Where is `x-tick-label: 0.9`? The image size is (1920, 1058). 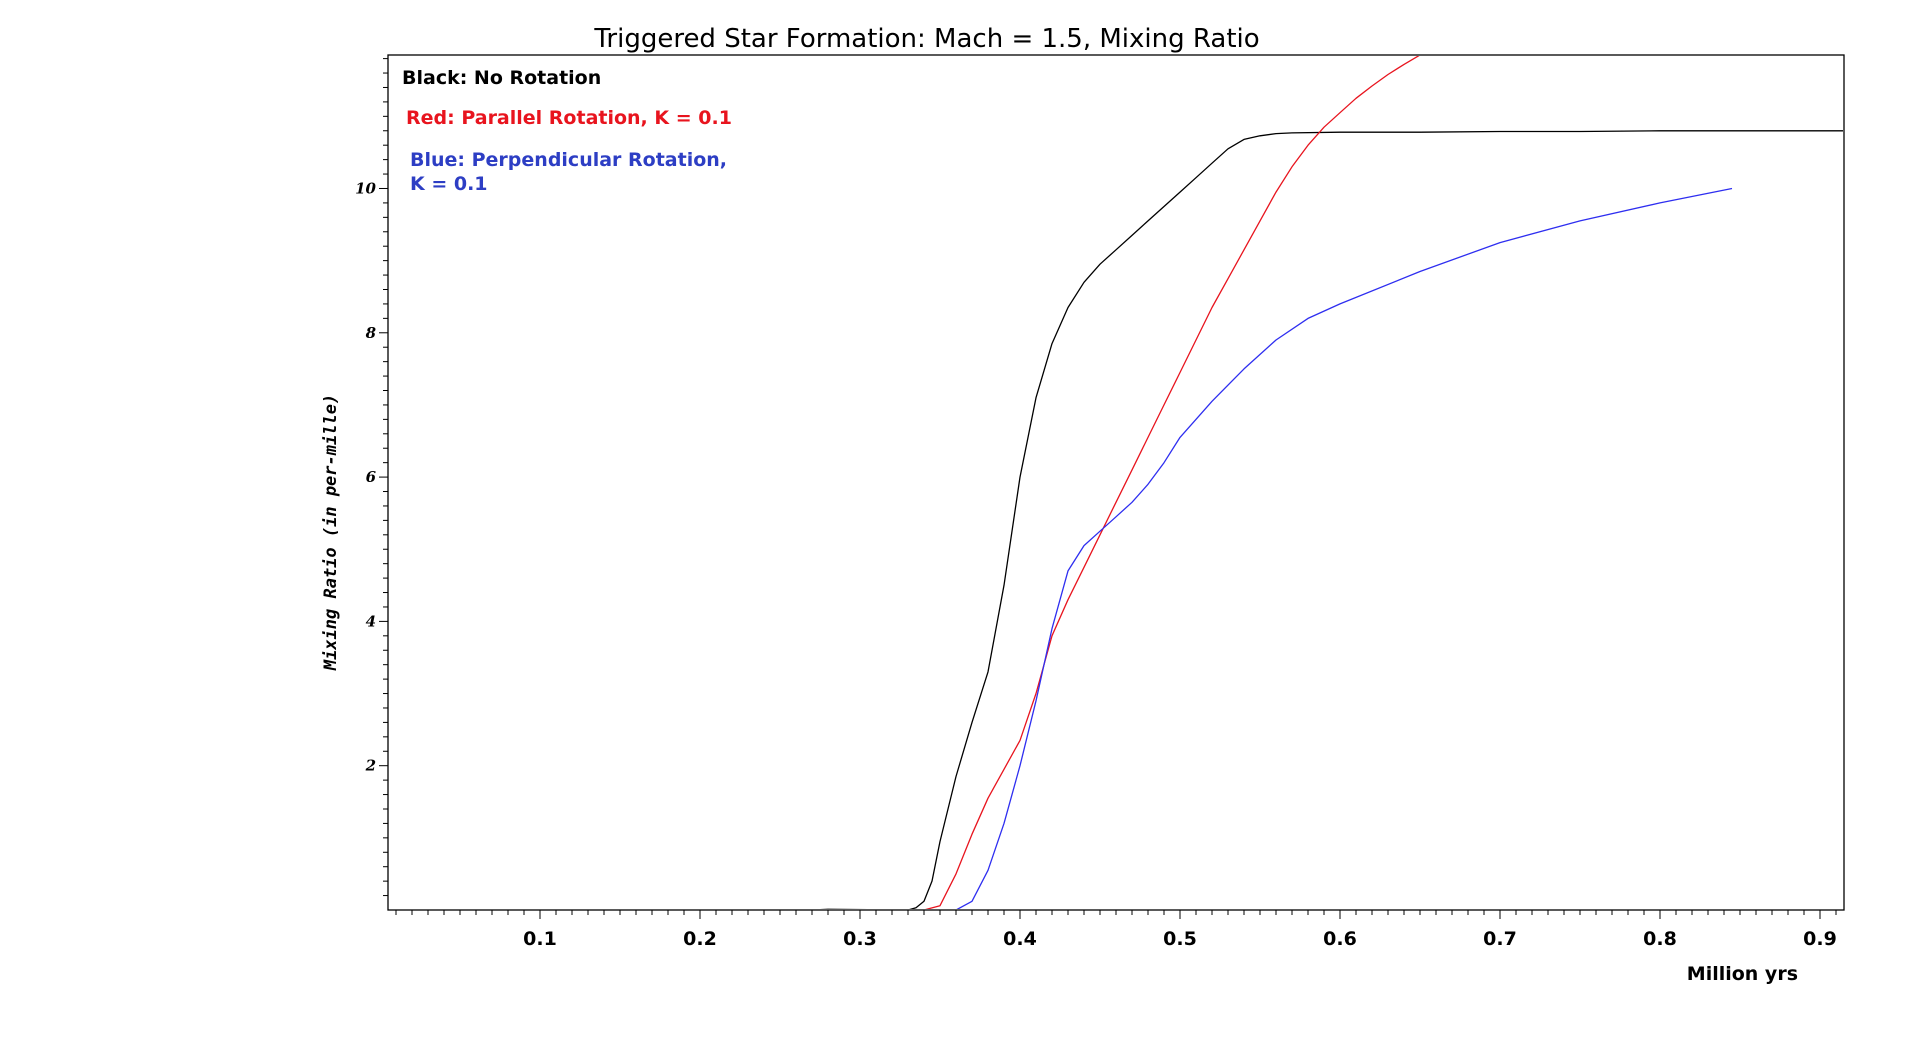
x-tick-label: 0.9 is located at coordinates (1820, 939).